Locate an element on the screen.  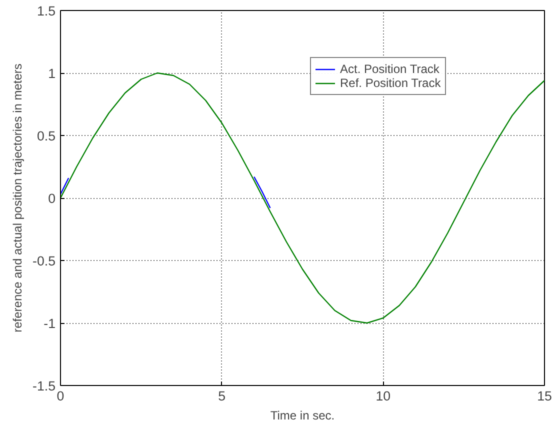
x-axis-title: Time in sec. is located at coordinates (302, 415).